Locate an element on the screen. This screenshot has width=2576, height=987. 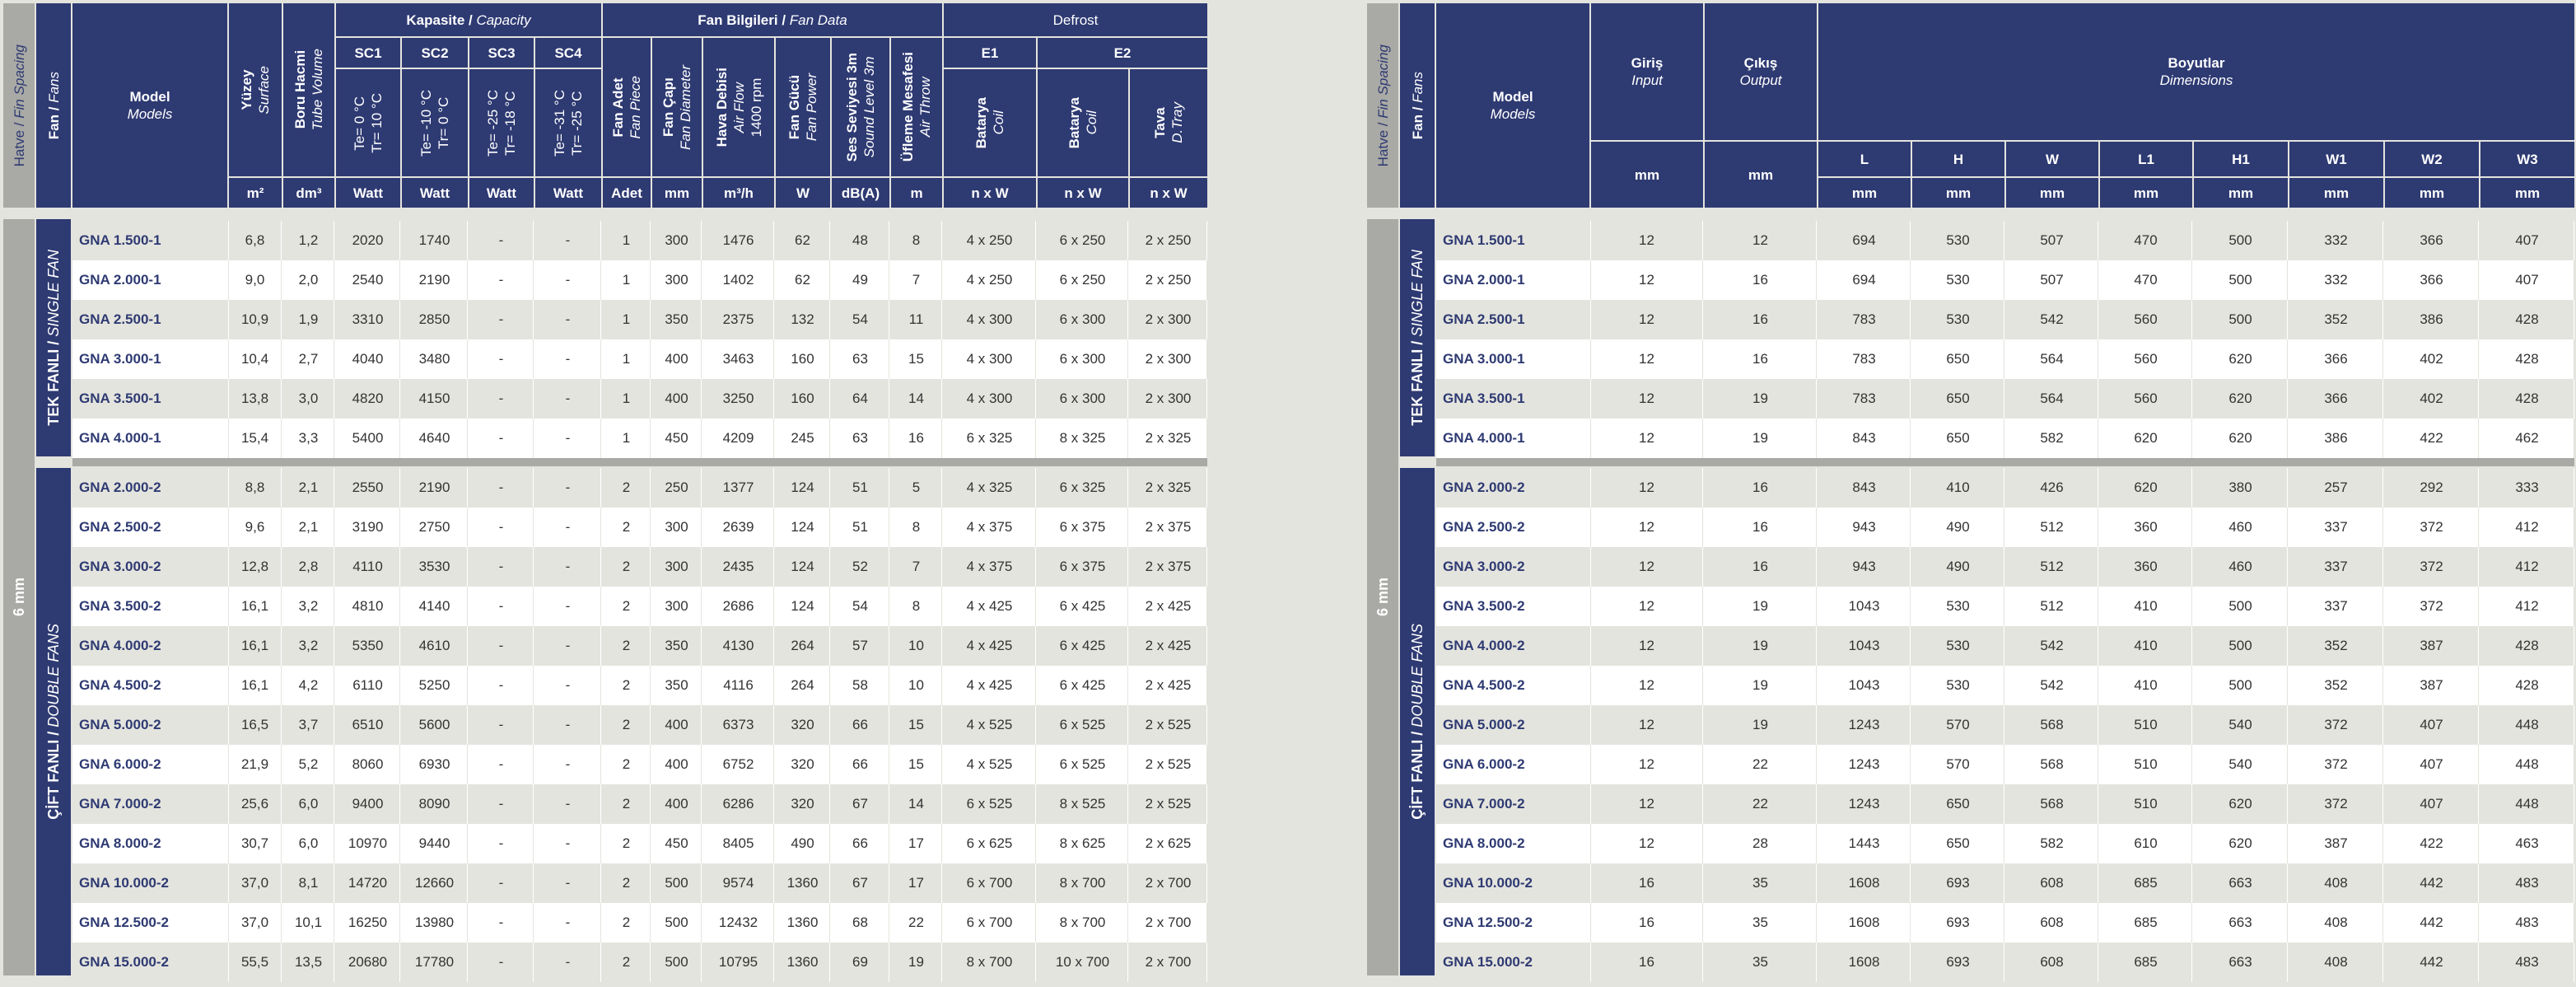
dimension-header: L is located at coordinates (1864, 159).